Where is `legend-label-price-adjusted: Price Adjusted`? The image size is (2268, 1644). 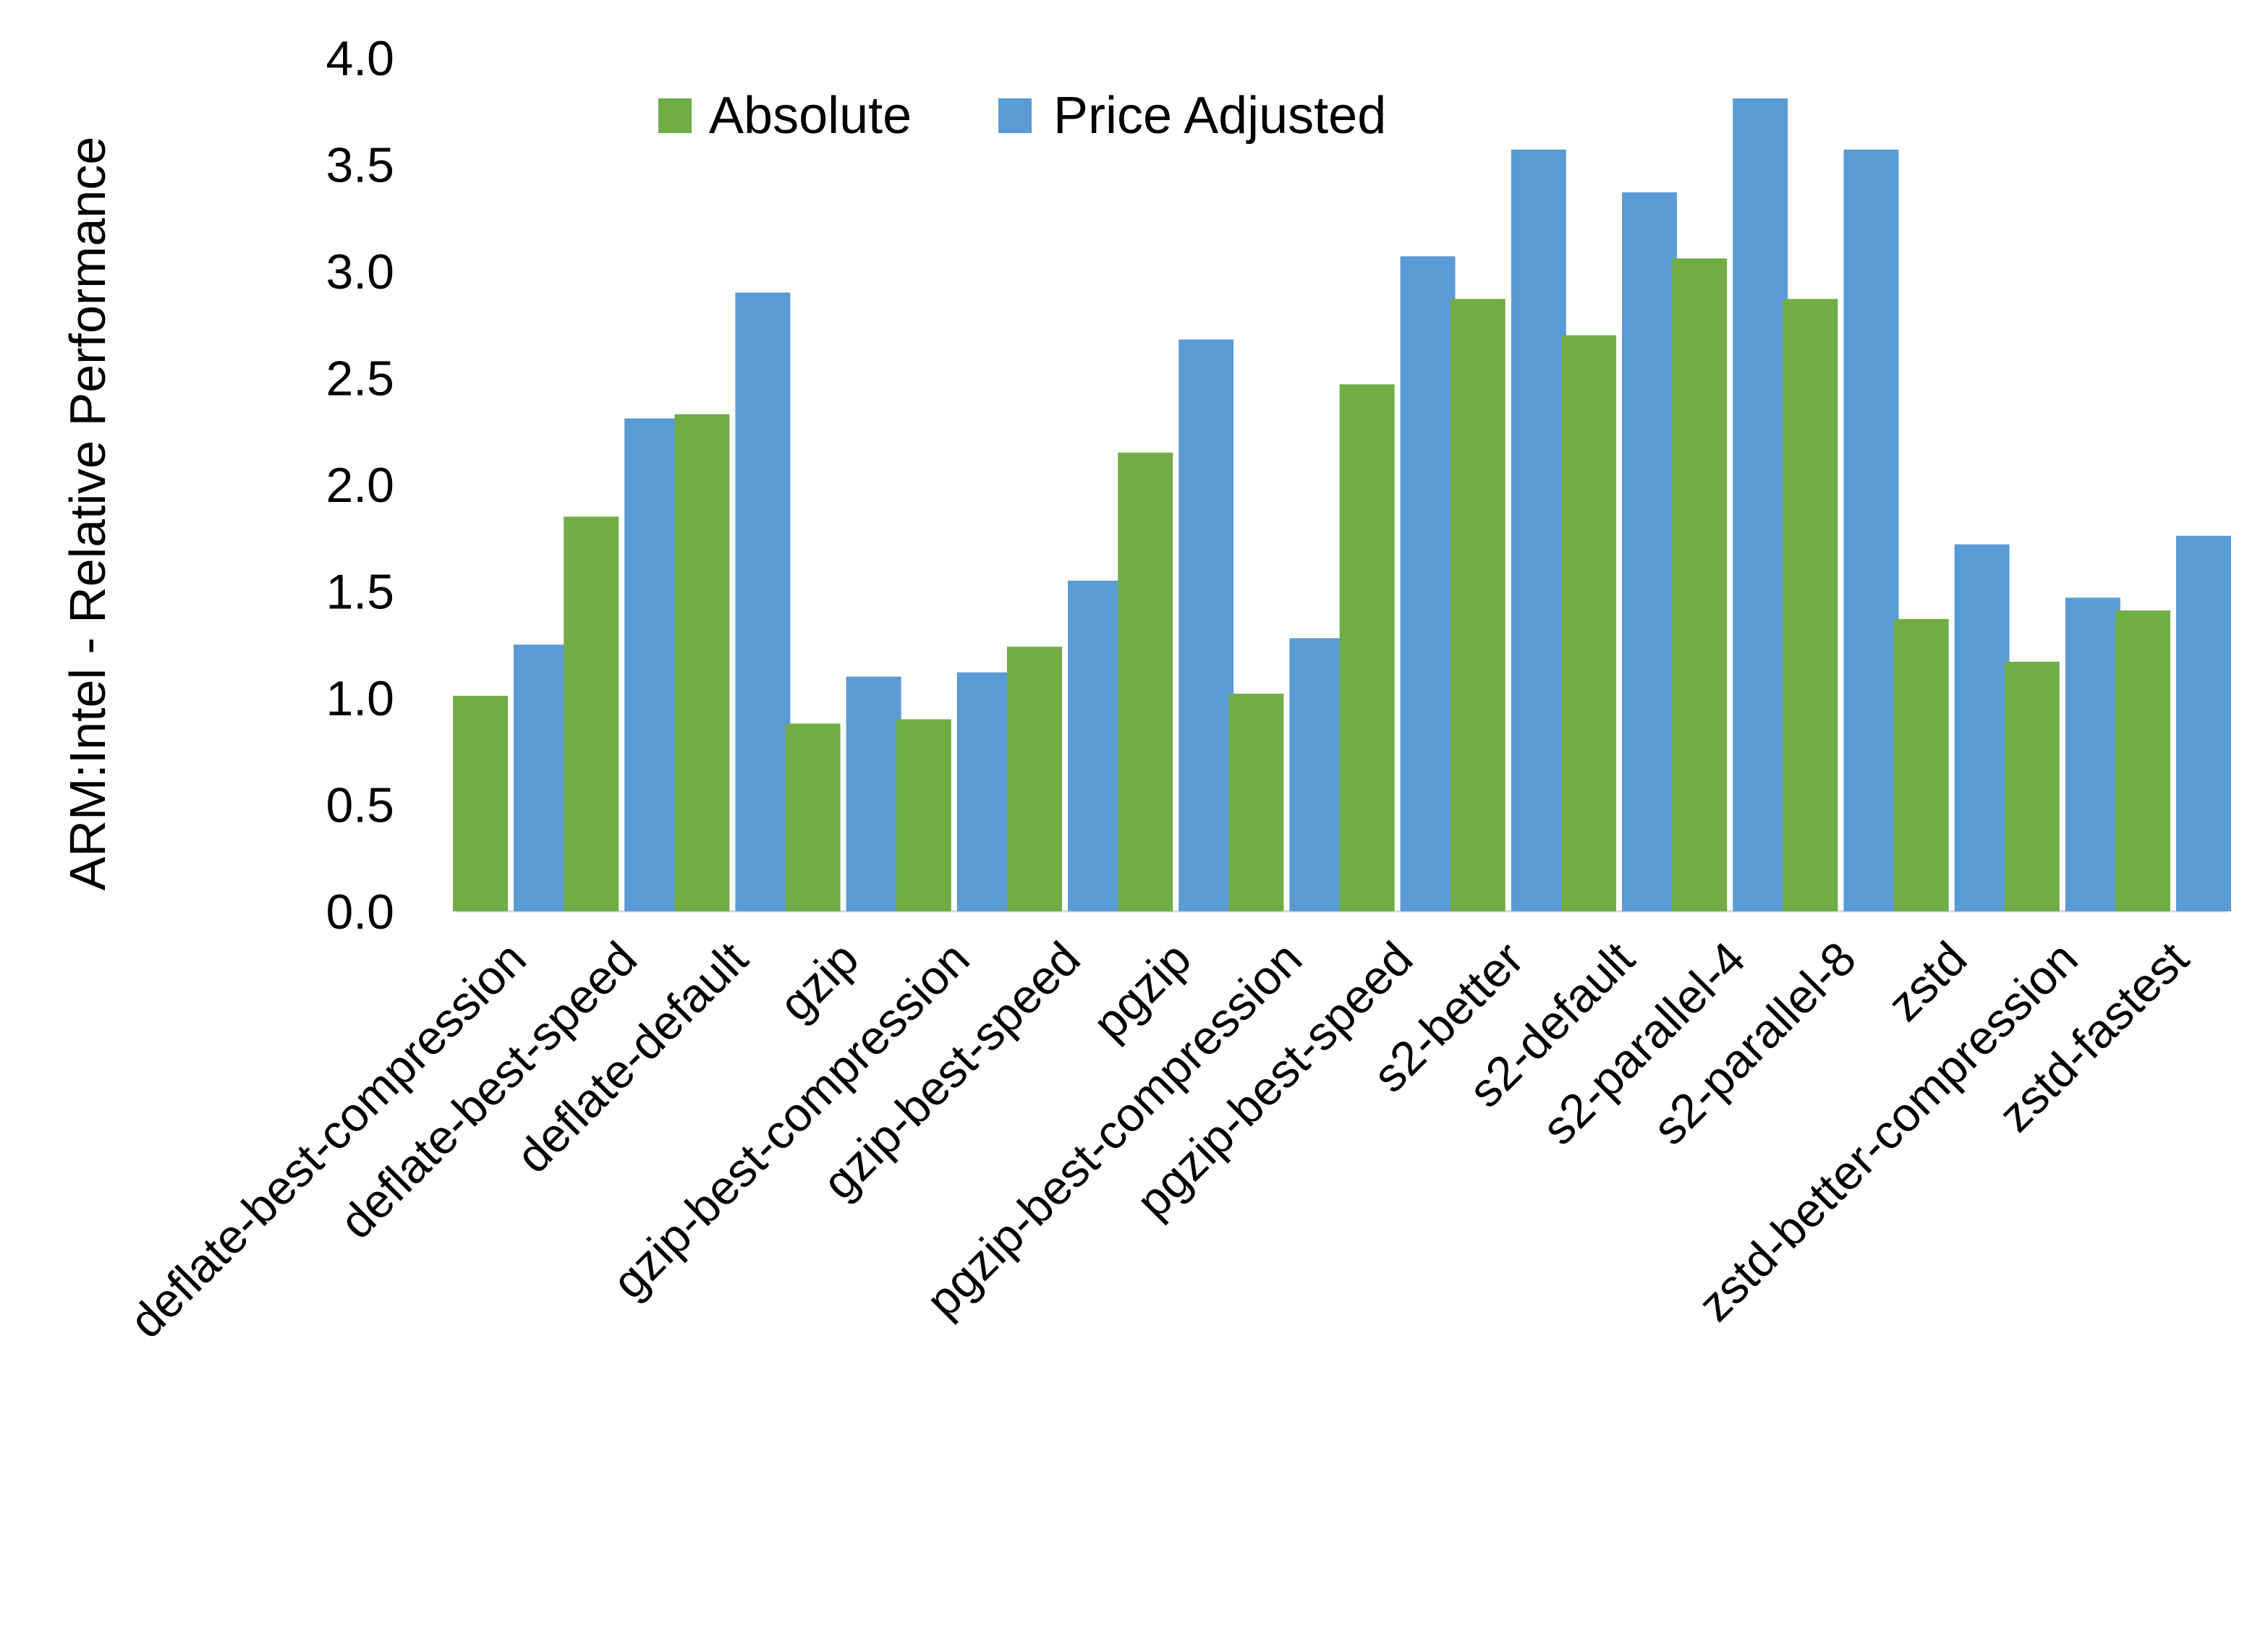 legend-label-price-adjusted: Price Adjusted is located at coordinates (1219, 116).